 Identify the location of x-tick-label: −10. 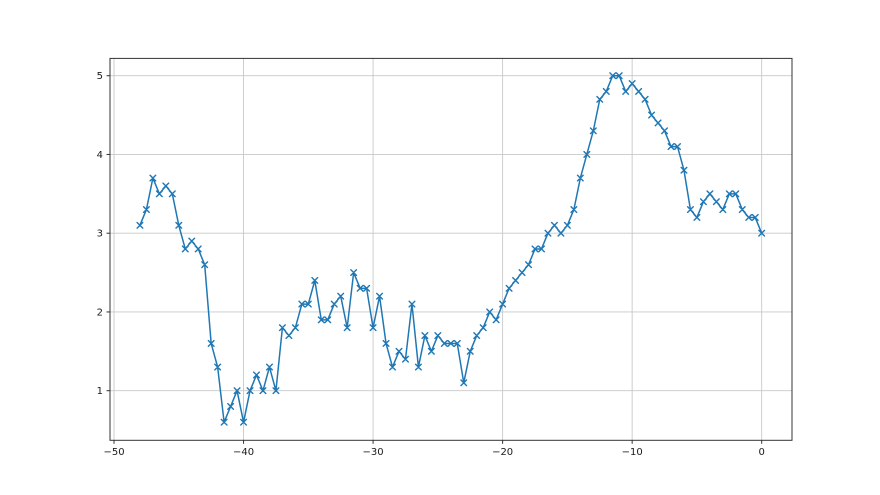
(632, 452).